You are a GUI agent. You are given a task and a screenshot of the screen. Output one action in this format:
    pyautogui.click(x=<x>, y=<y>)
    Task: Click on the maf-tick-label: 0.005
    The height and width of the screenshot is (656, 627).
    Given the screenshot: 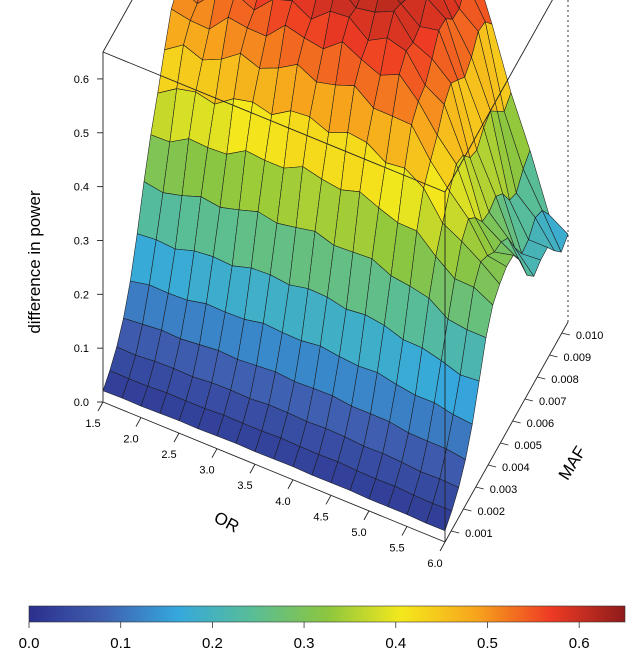 What is the action you would take?
    pyautogui.click(x=528, y=446)
    